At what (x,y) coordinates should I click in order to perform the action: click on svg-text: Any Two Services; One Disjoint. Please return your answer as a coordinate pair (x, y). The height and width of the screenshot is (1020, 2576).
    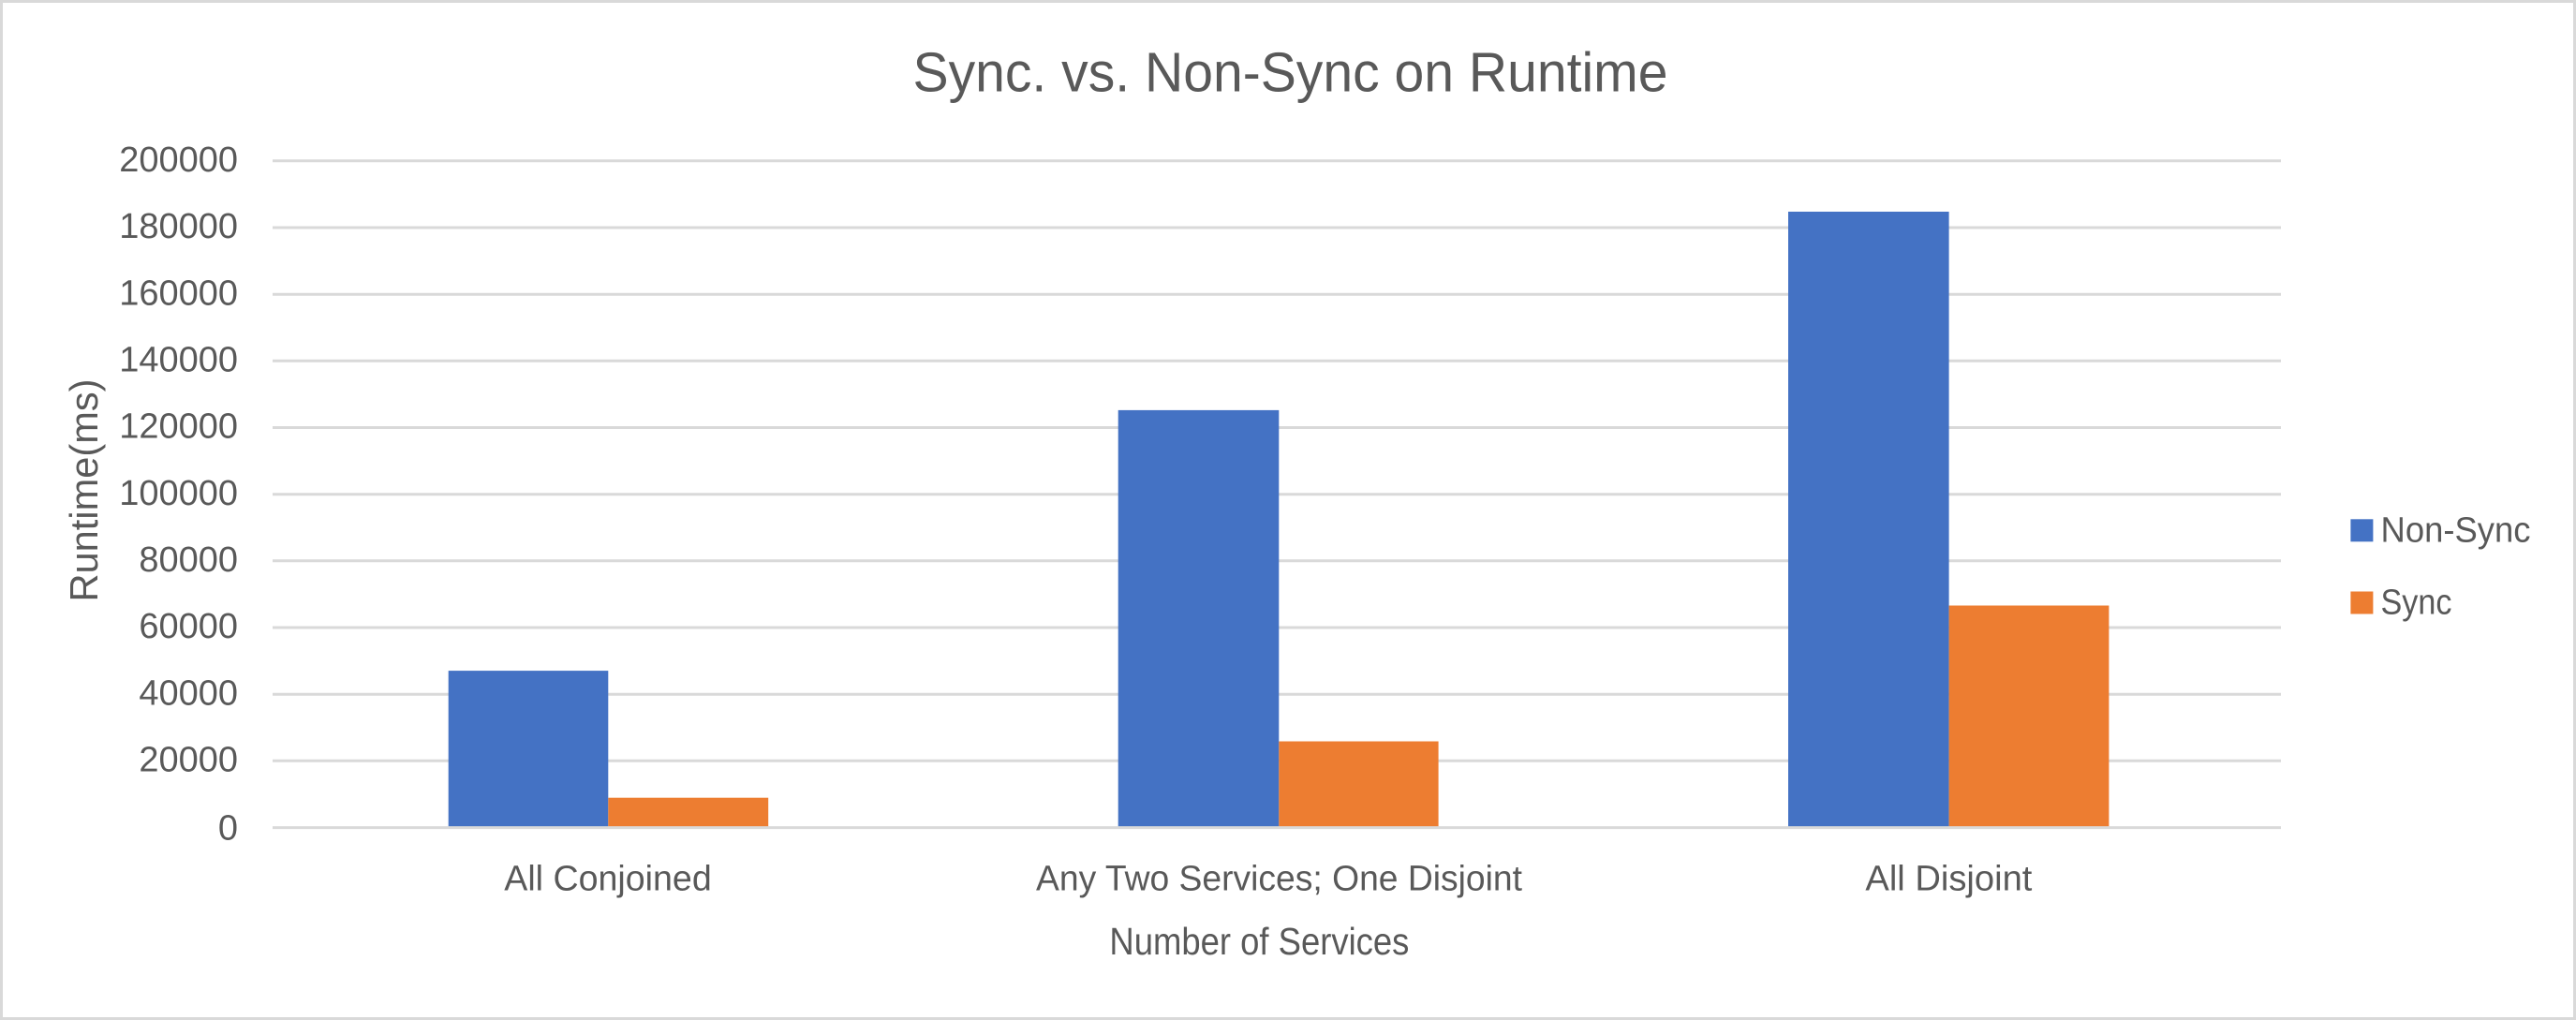
    Looking at the image, I should click on (1279, 878).